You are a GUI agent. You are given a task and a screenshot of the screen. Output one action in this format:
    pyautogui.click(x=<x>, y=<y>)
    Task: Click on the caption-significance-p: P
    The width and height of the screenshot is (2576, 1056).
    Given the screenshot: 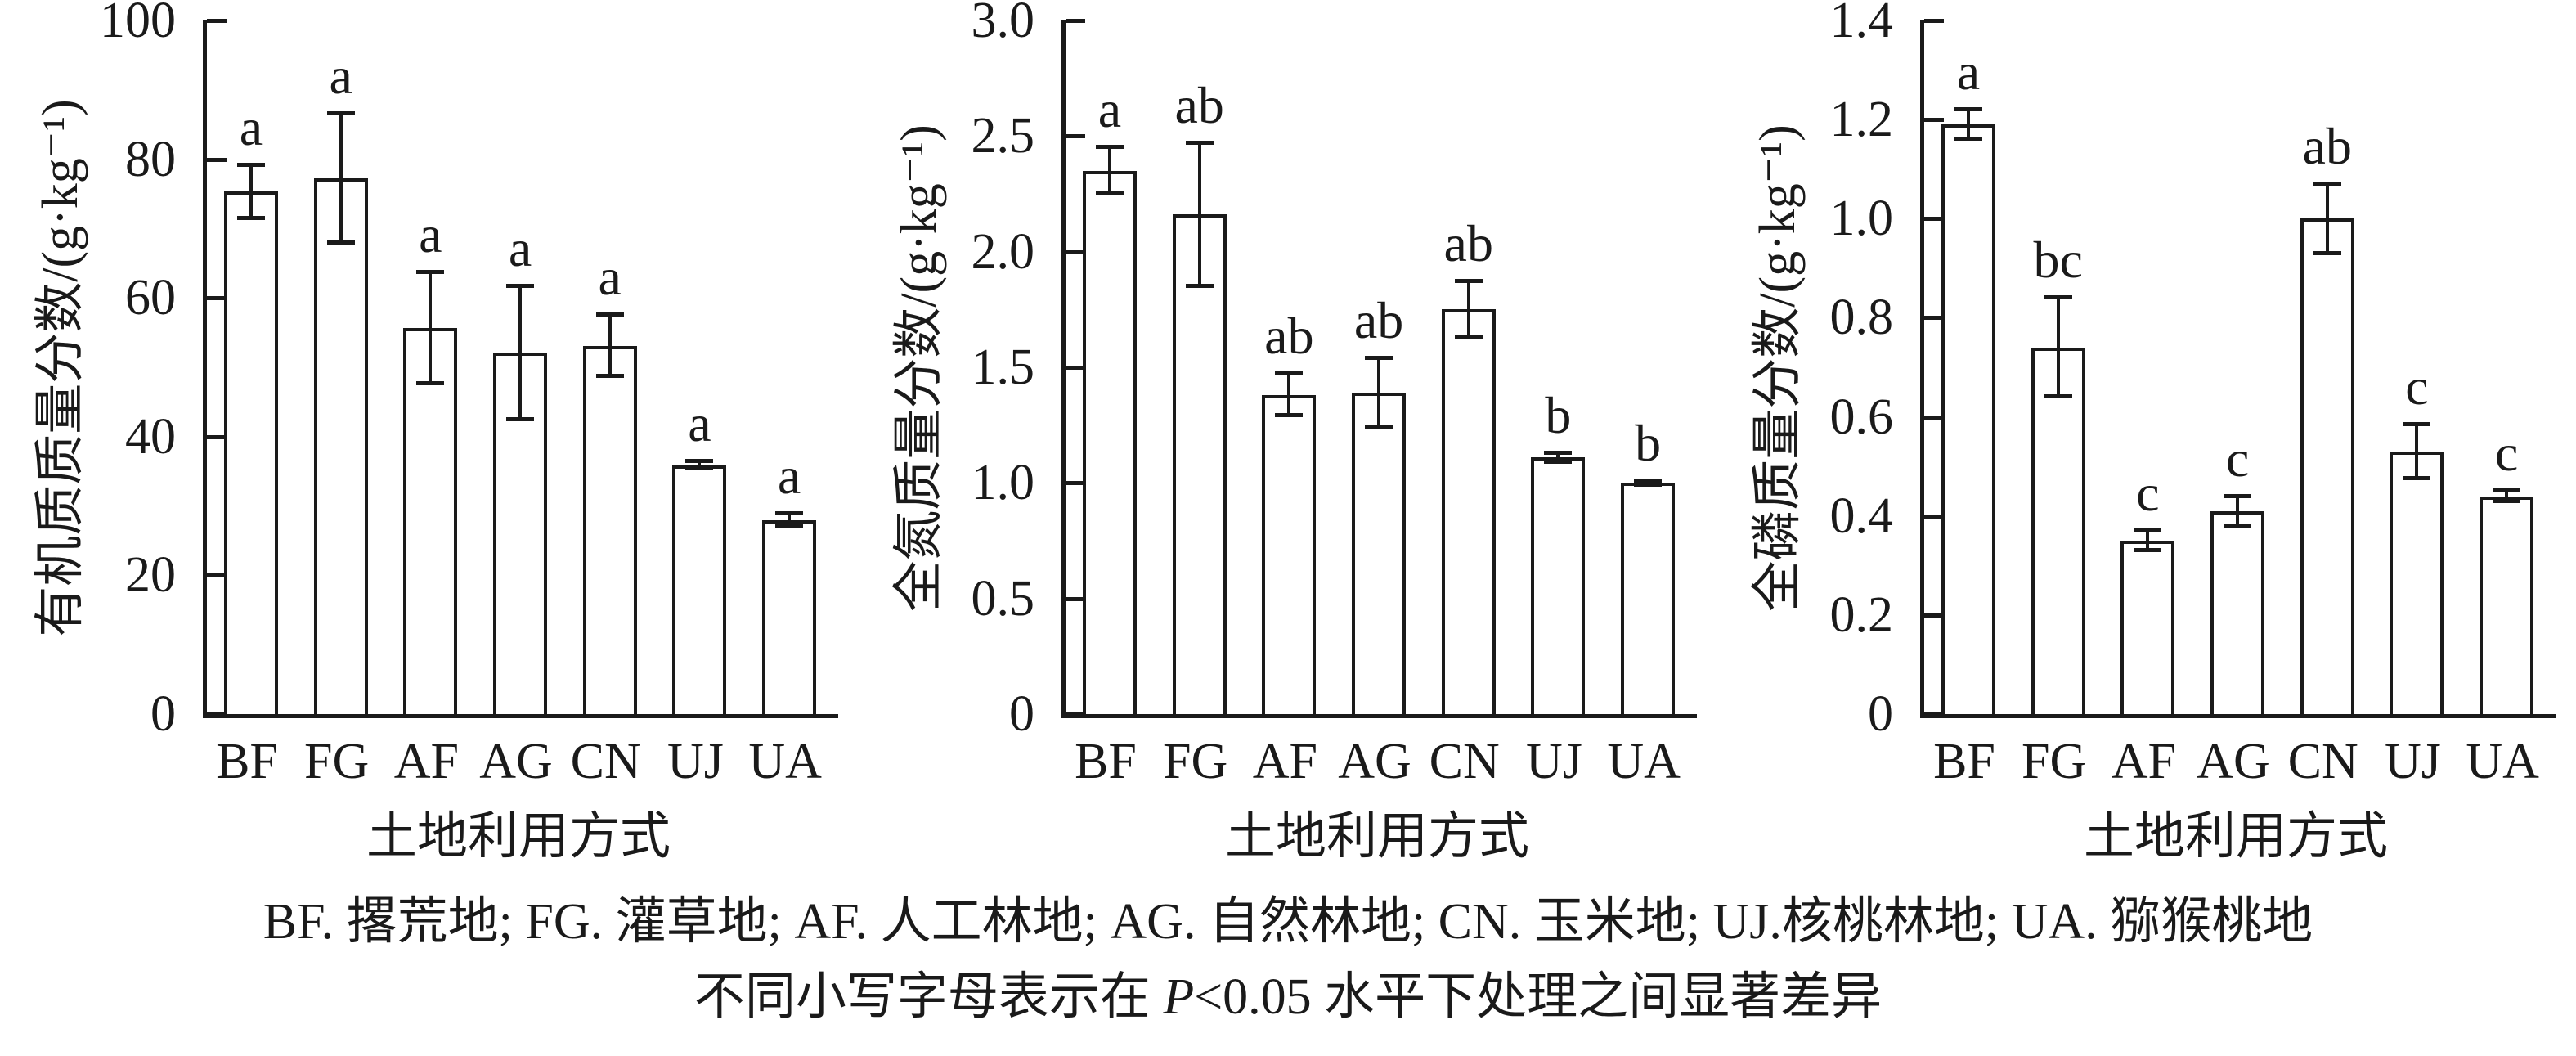 What is the action you would take?
    pyautogui.click(x=1179, y=997)
    